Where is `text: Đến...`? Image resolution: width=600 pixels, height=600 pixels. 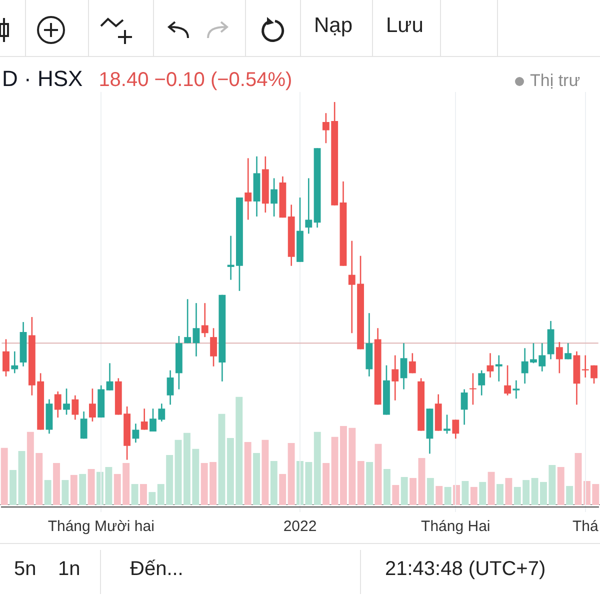
text: Đến... is located at coordinates (157, 569).